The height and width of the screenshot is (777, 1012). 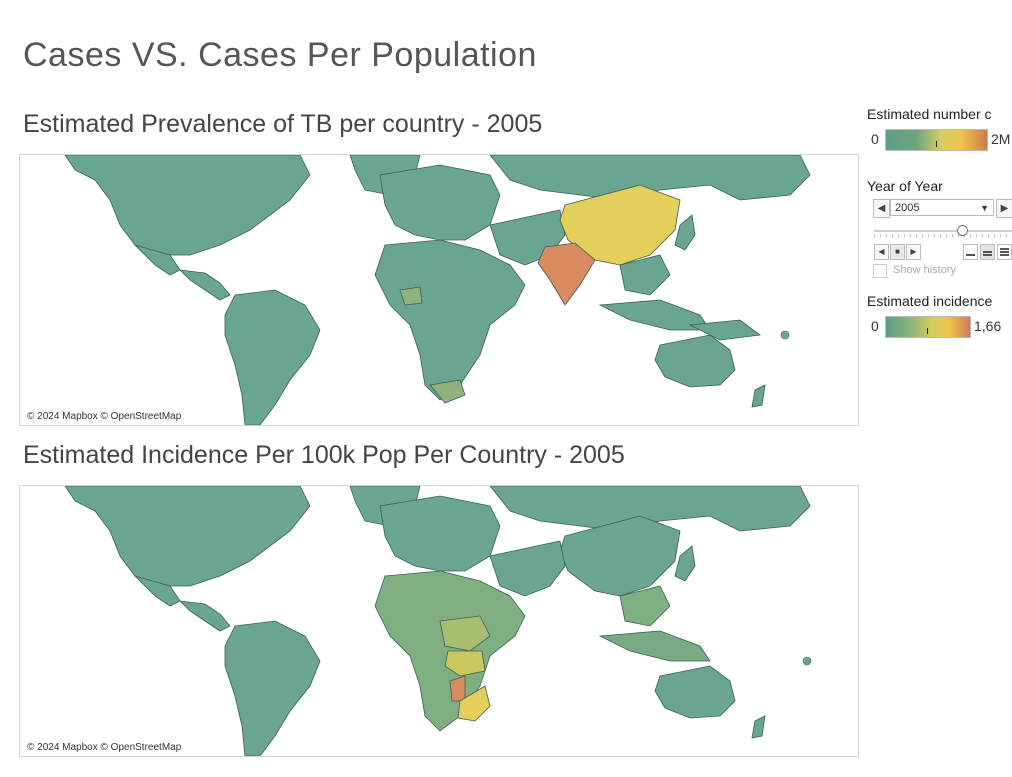 I want to click on incidence-legend-title: Estimated incidence, so click(x=930, y=301).